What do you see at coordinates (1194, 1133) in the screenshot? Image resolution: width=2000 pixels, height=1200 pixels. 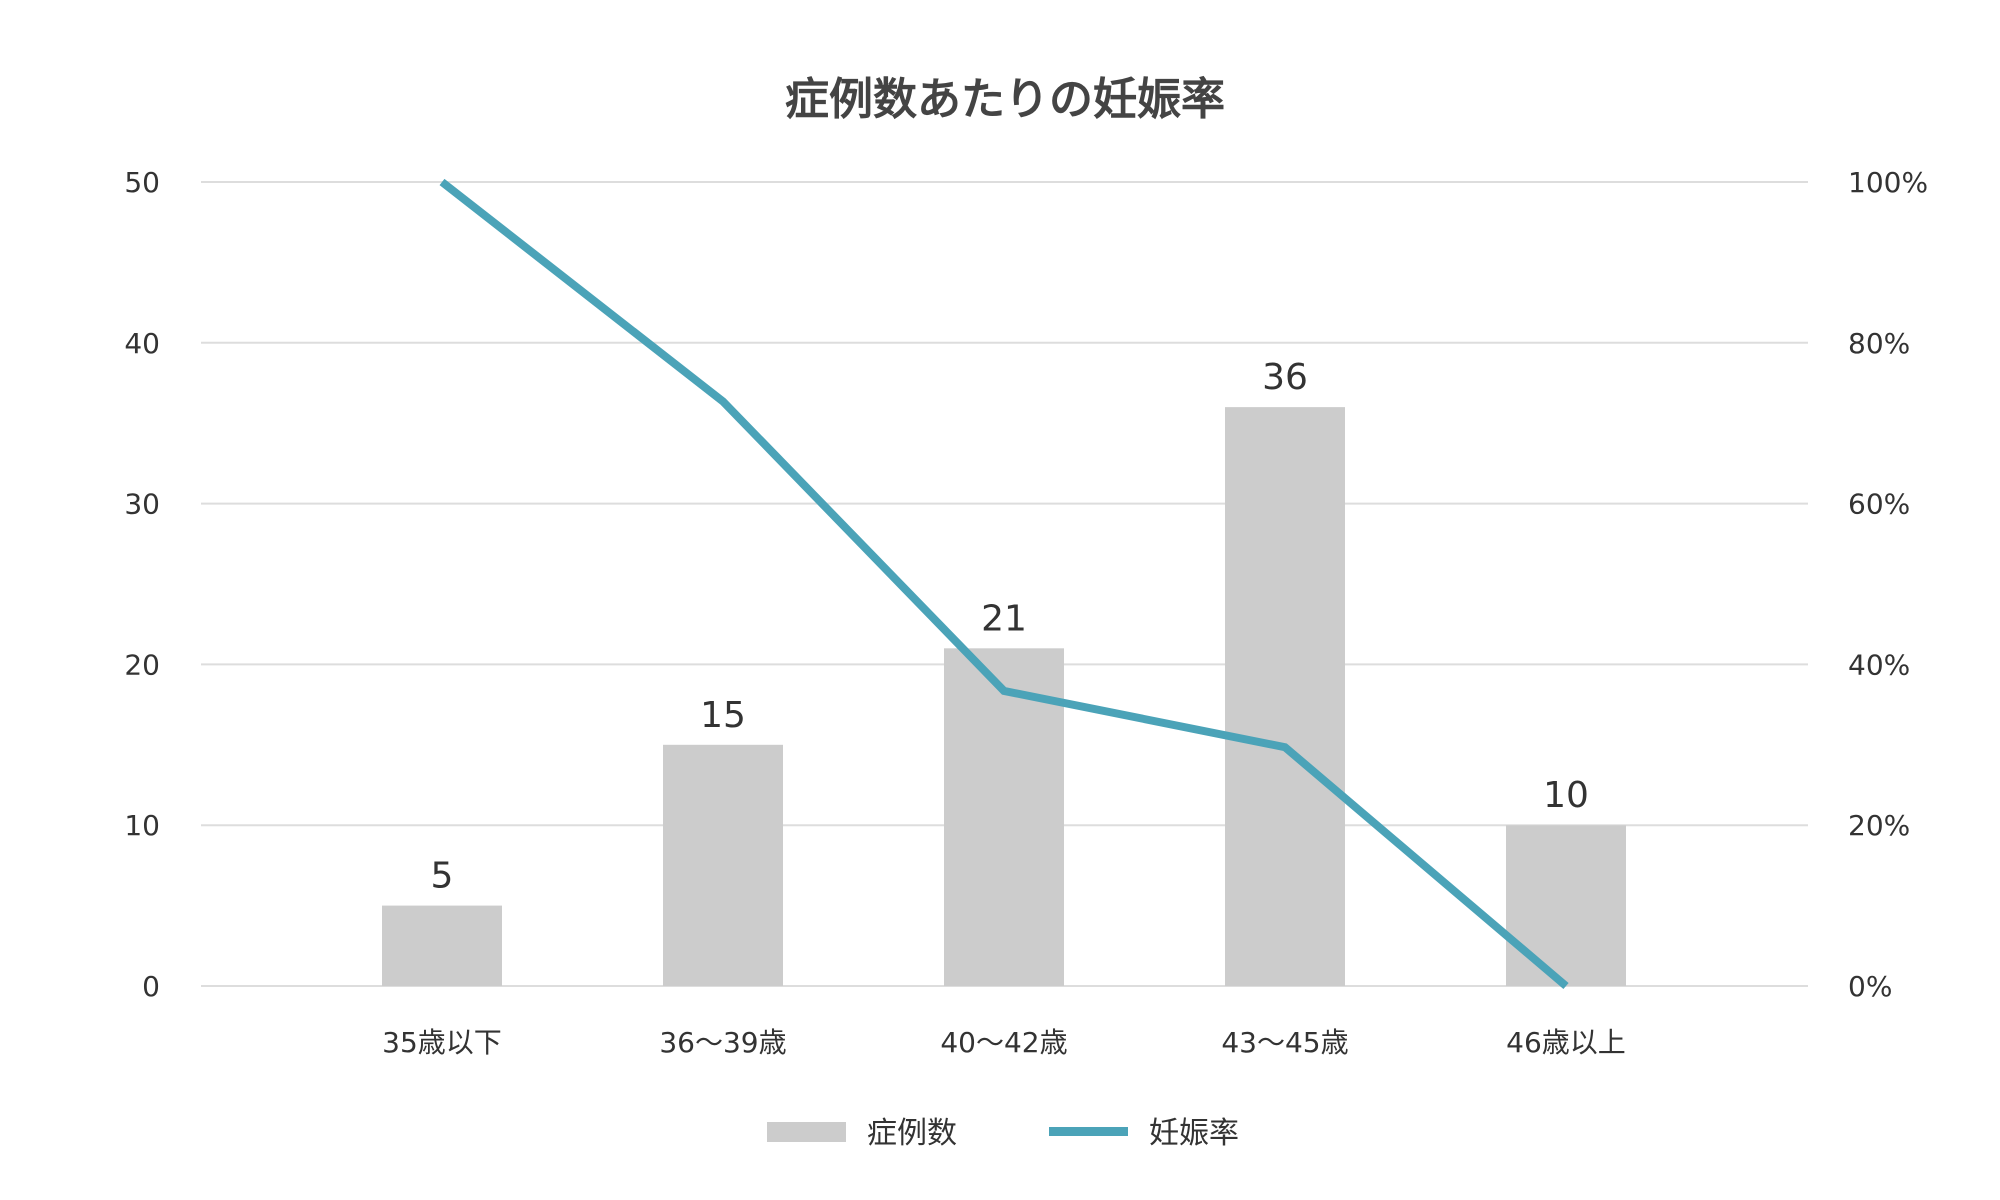 I see `legend-label-line: 妊娠率` at bounding box center [1194, 1133].